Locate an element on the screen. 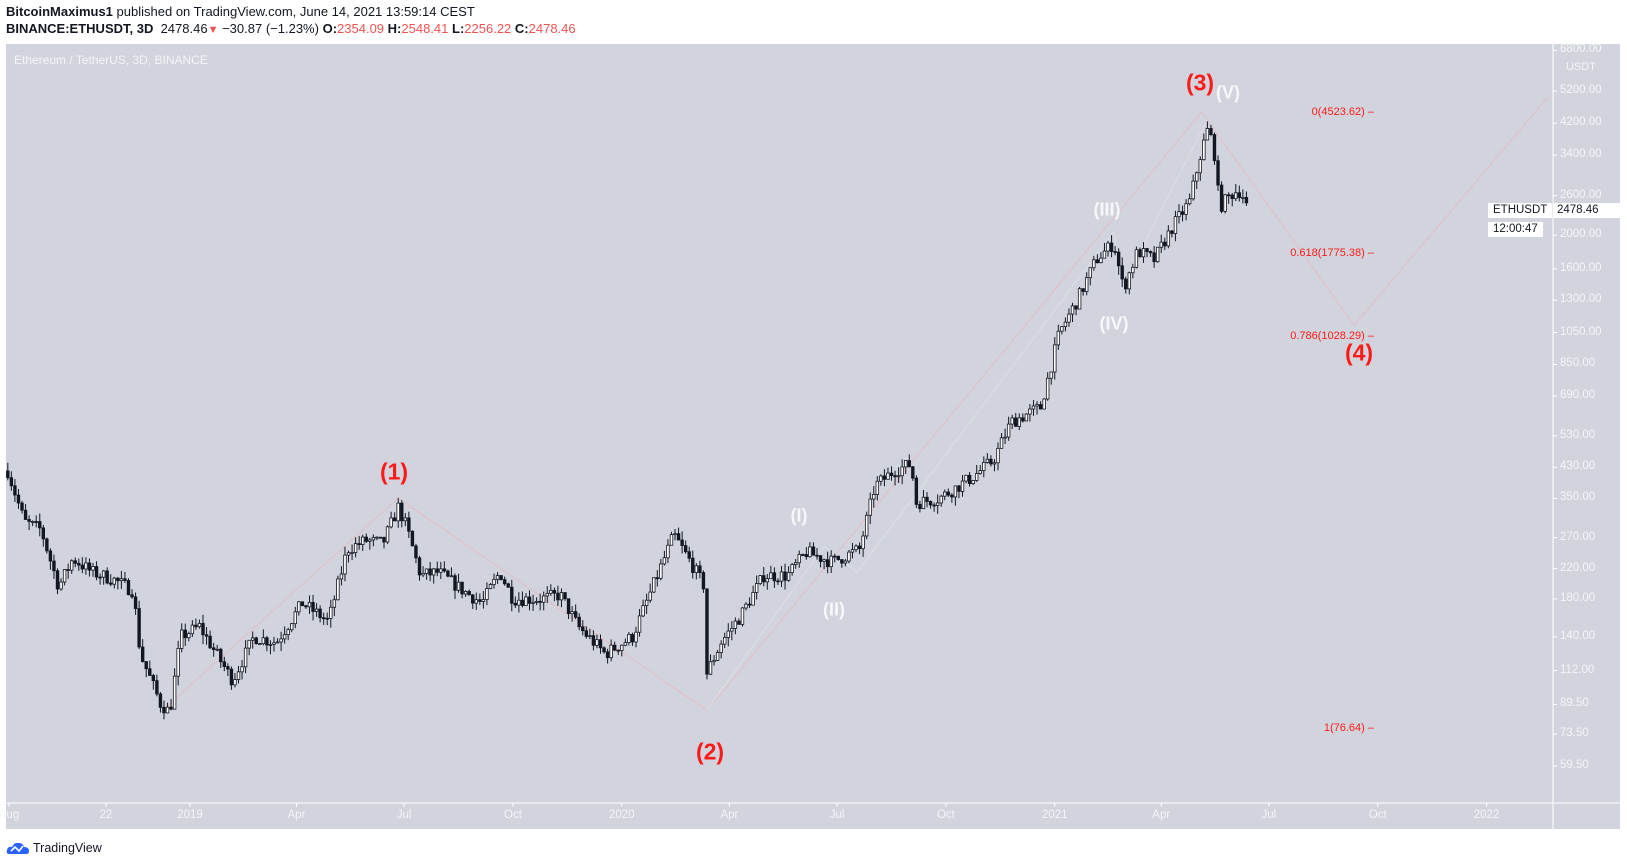  subwave-label-i: (I) is located at coordinates (799, 515).